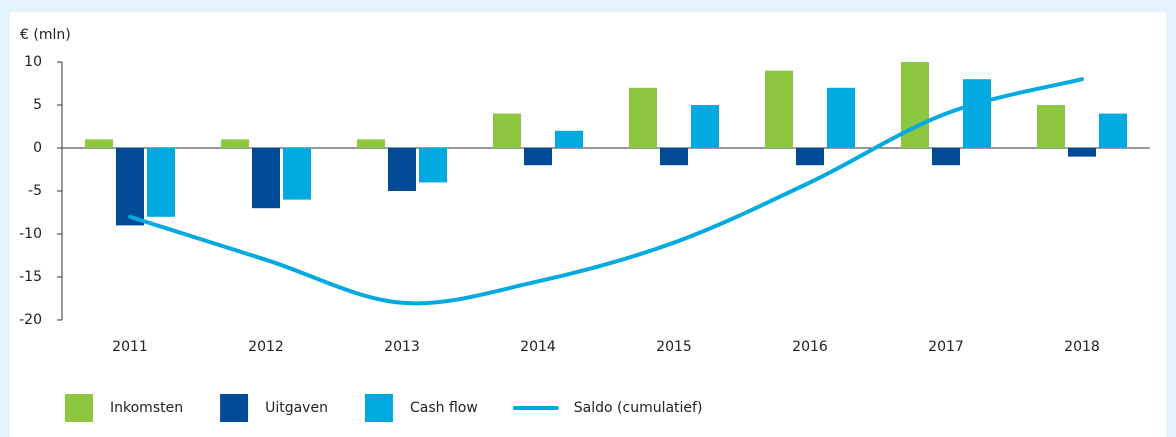 The image size is (1176, 437). I want to click on y-axis-label: € (mln), so click(45, 35).